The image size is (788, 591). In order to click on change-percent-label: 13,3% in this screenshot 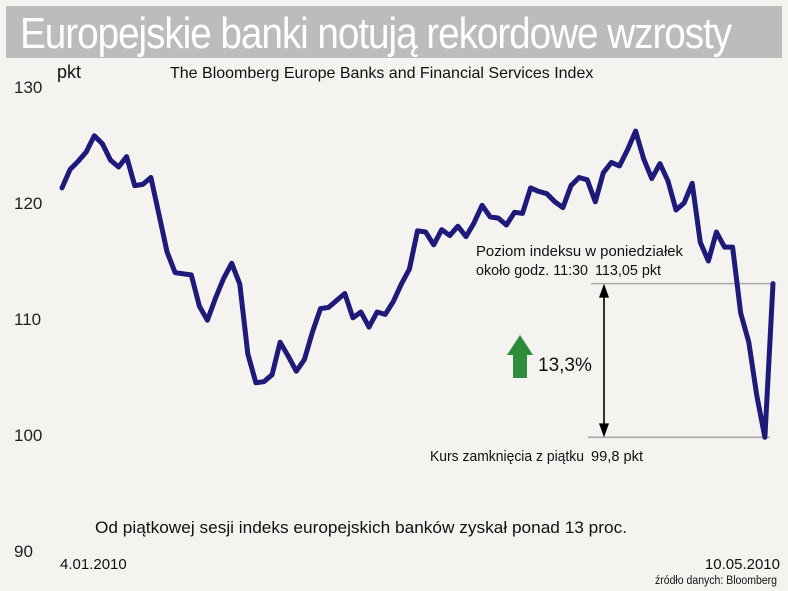, I will do `click(565, 365)`.